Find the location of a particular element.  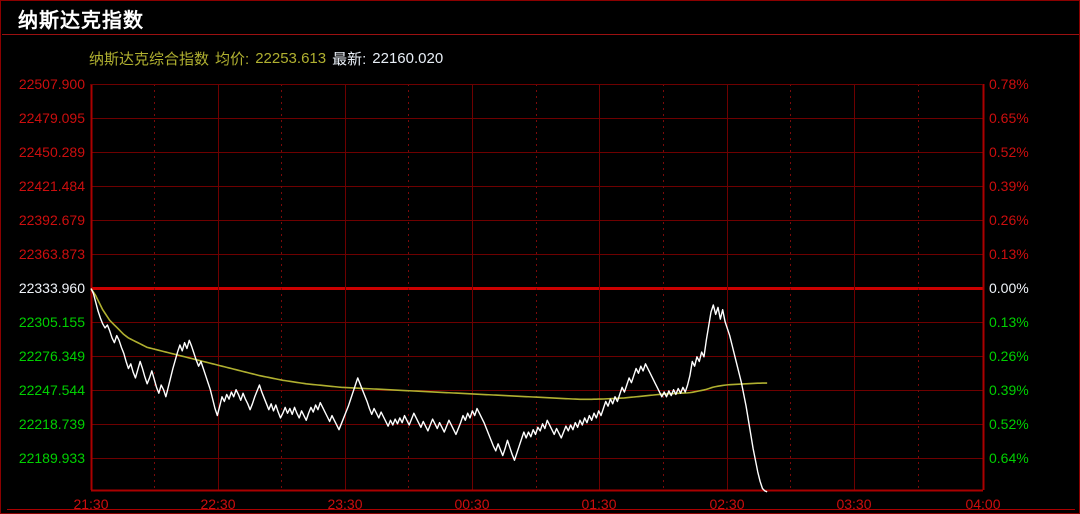

x-axis-tick: 01:30 is located at coordinates (599, 504).